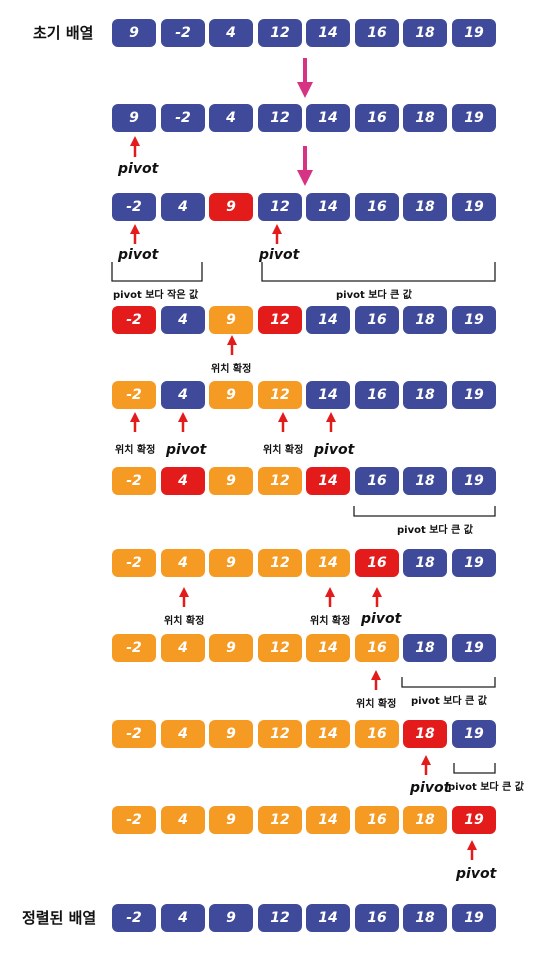  What do you see at coordinates (449, 701) in the screenshot?
I see `larger-than-pivot-label-3: pivot 보다 큰 값` at bounding box center [449, 701].